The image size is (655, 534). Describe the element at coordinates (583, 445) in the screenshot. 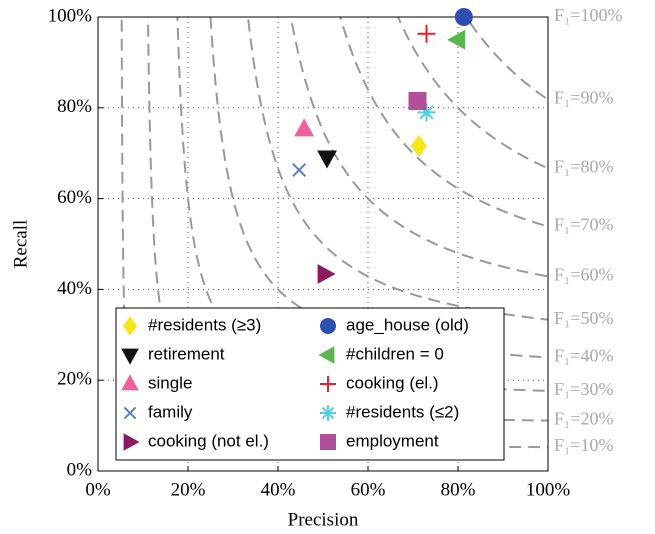

I see `f1-label: F₁=10%` at that location.